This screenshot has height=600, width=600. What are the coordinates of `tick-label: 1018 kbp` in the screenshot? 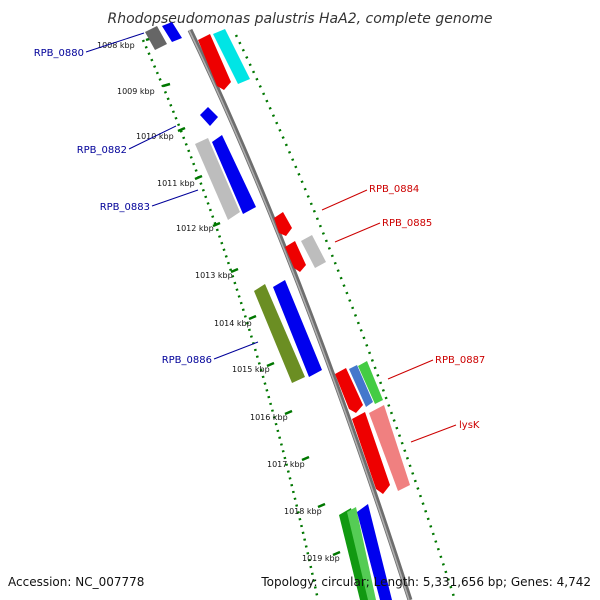 It's located at (303, 511).